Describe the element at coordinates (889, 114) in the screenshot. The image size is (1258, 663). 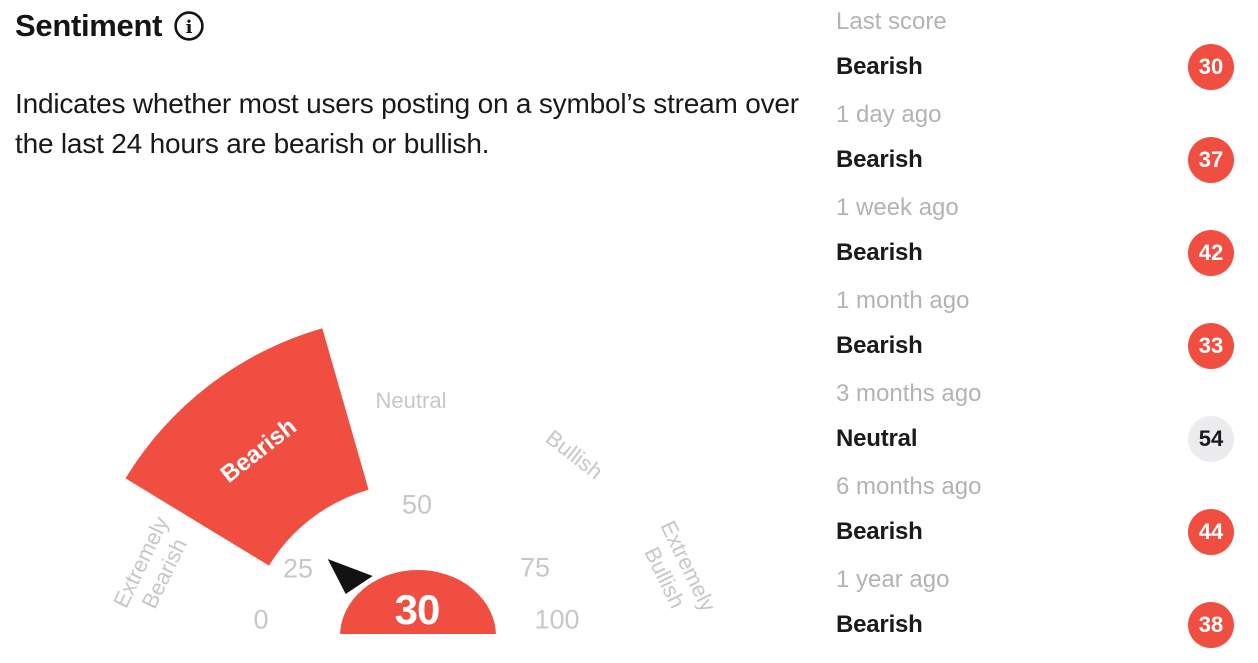
I see `period-label: 1 day ago` at that location.